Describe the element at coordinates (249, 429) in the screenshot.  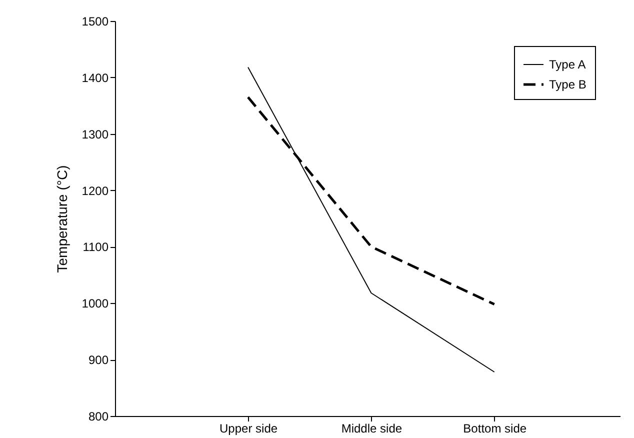
I see `x-tick-label: Upper side` at that location.